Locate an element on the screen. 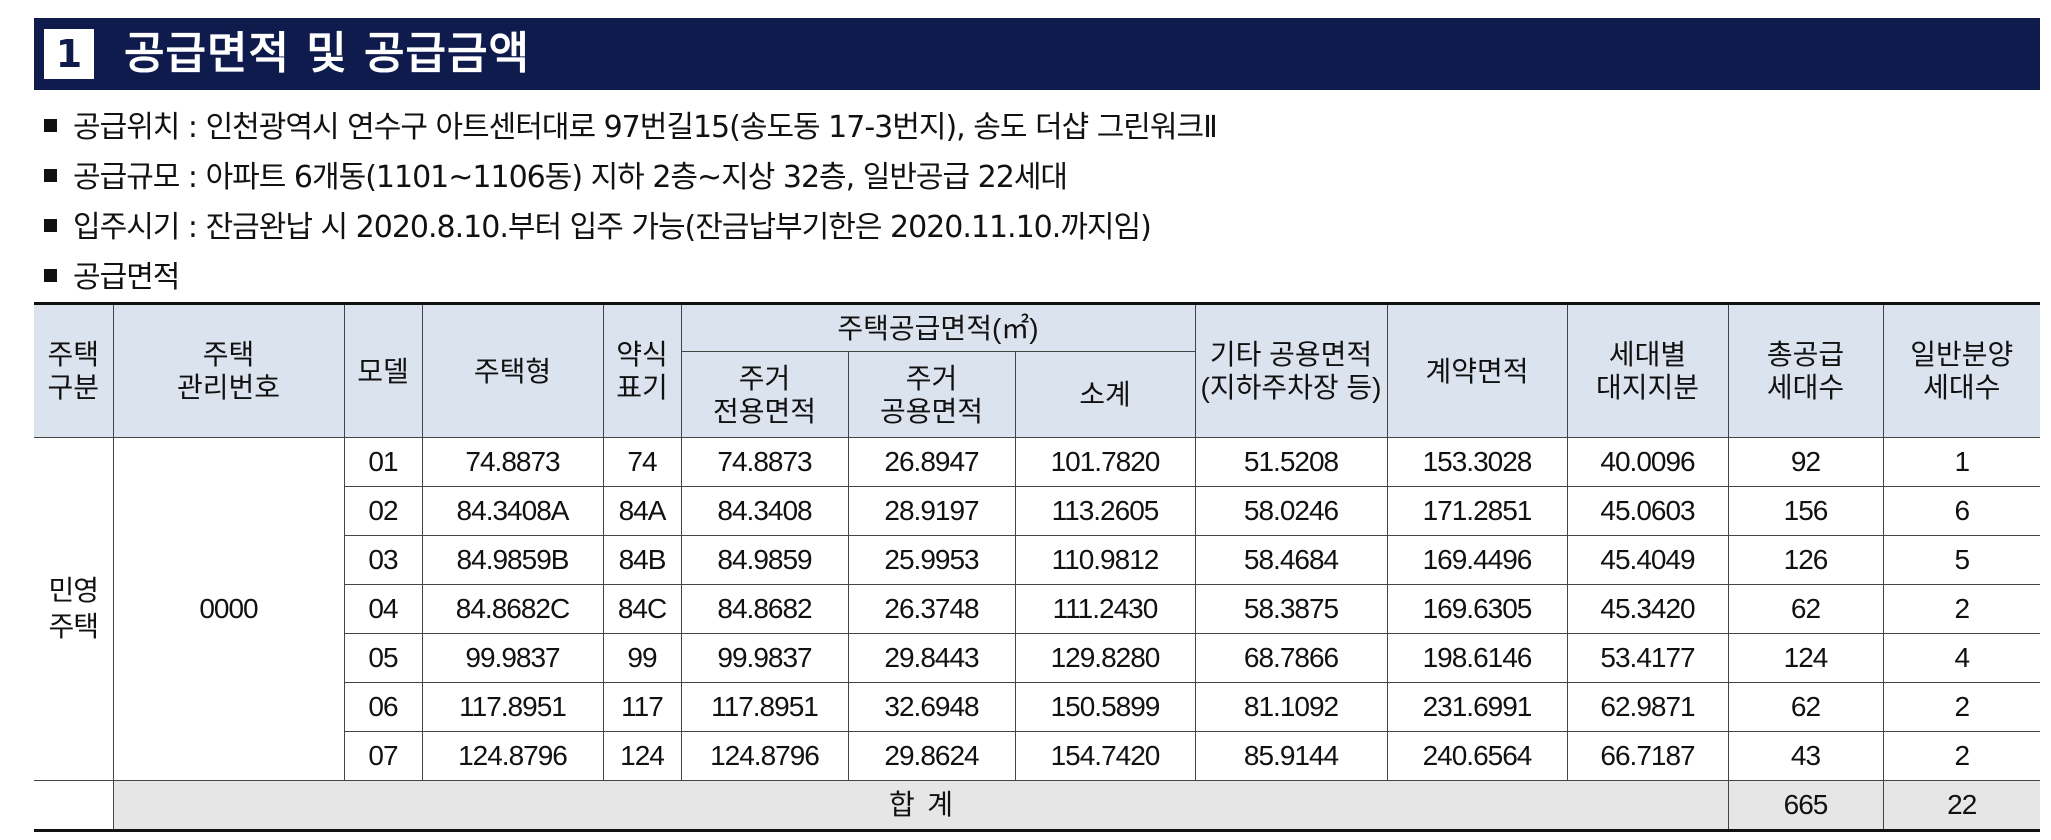  cell-subtotal: 101.7820 is located at coordinates (1105, 462).